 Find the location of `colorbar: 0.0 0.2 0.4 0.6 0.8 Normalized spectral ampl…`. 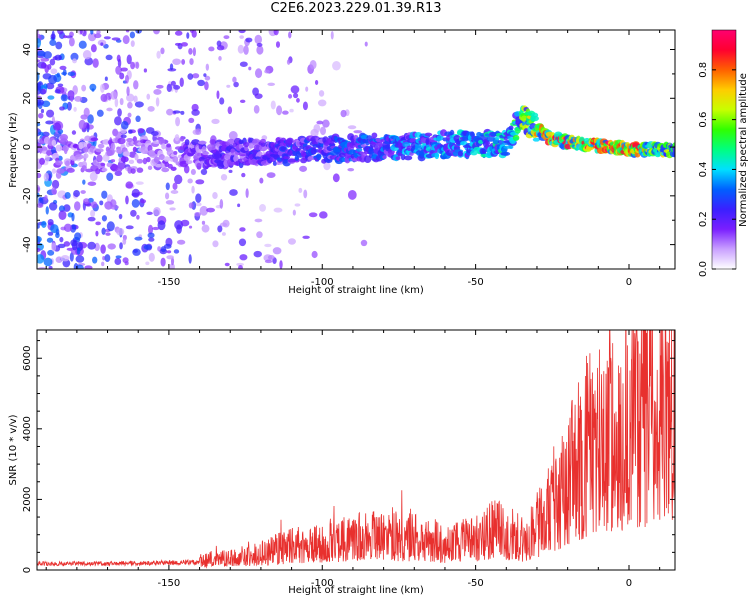

colorbar: 0.0 0.2 0.4 0.6 0.8 Normalized spectral ampl… is located at coordinates (723, 153).